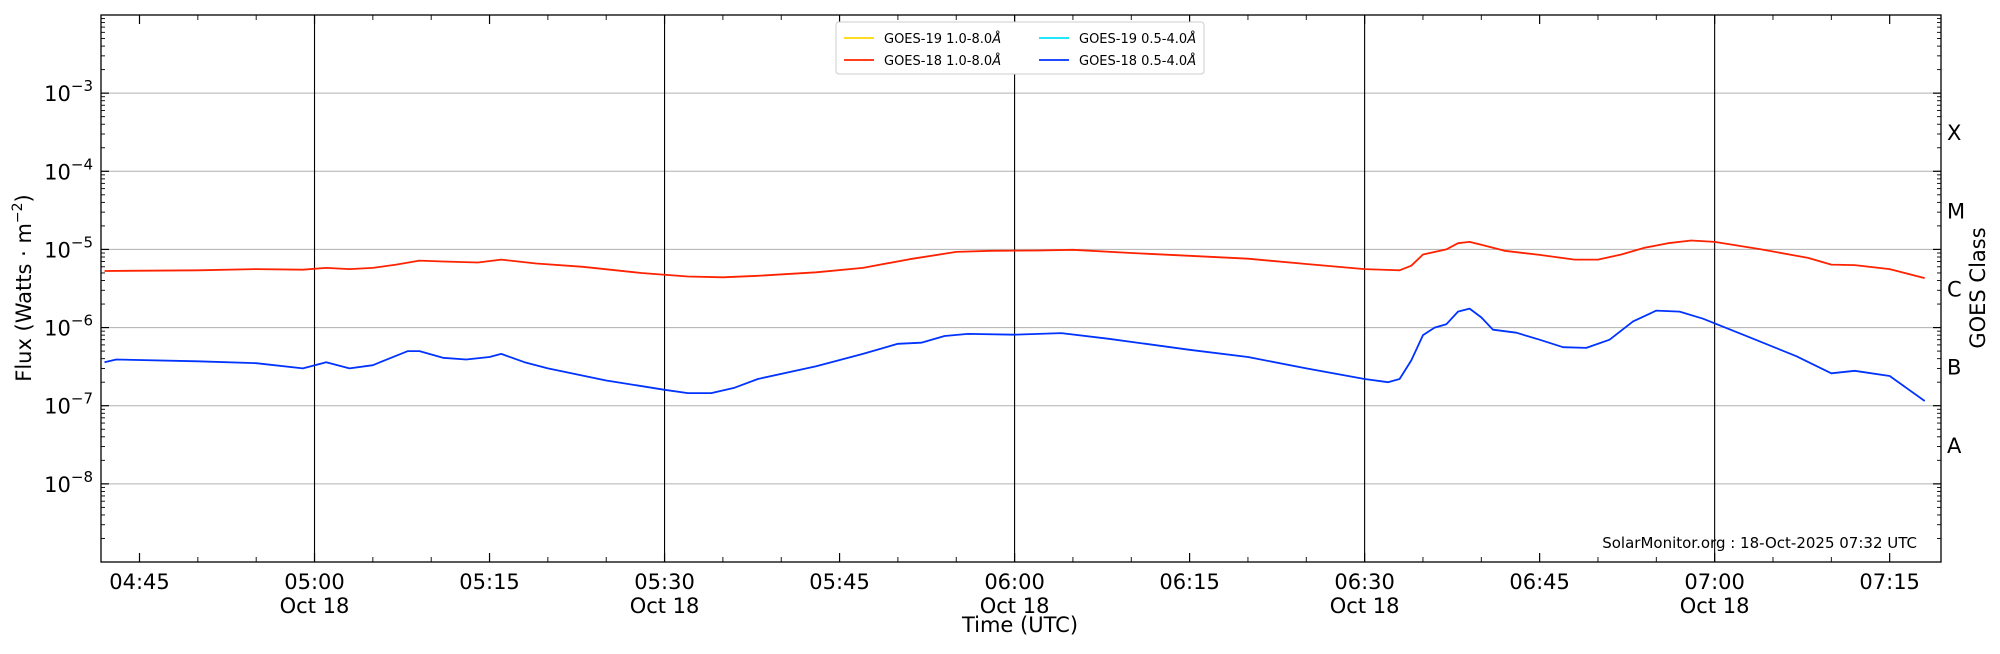 This screenshot has height=654, width=2000. I want to click on y2-axis-title: GOES Class, so click(1978, 287).